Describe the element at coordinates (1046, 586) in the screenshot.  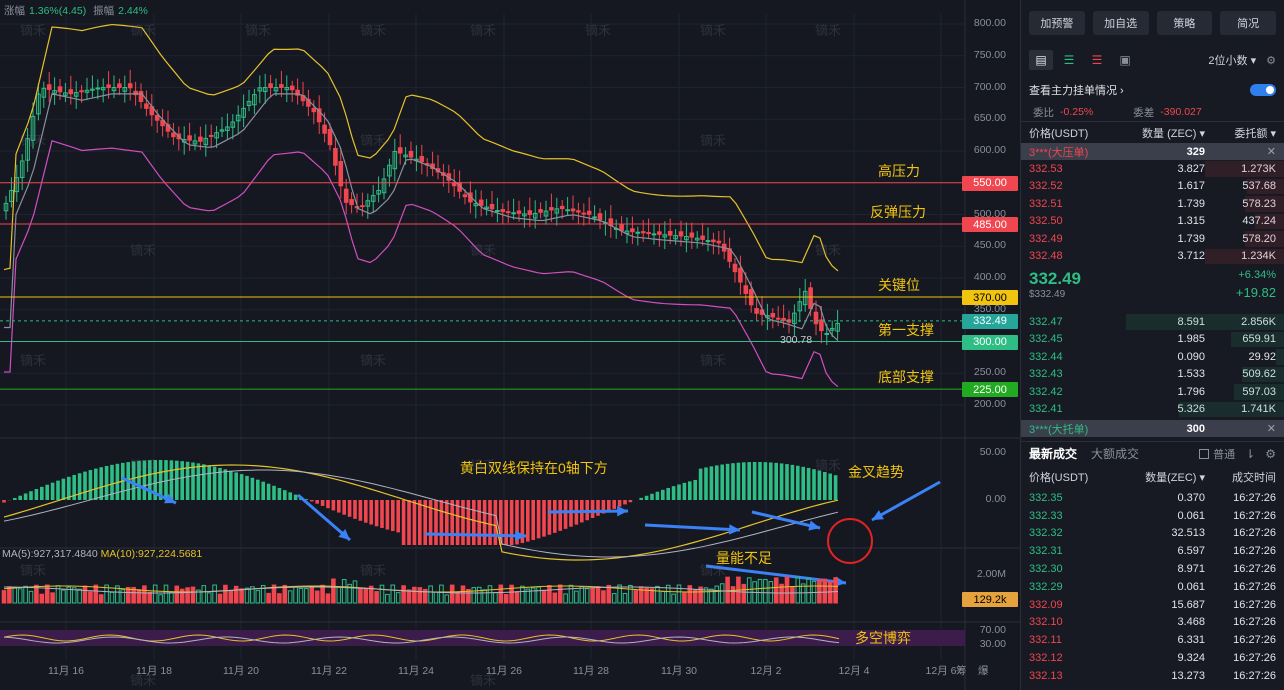
I see `trade-price: 332.29` at that location.